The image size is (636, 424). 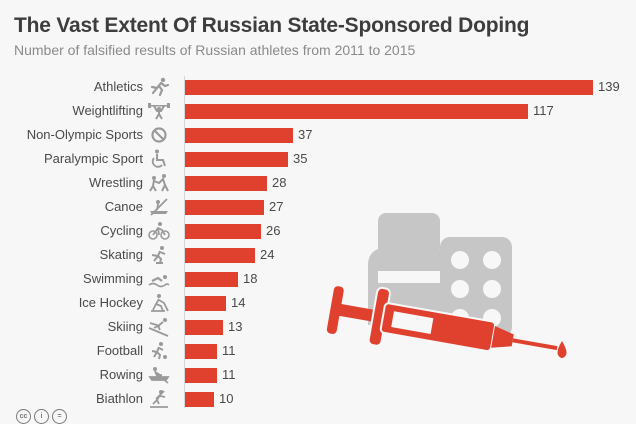 What do you see at coordinates (125, 326) in the screenshot?
I see `category-label: Skiing` at bounding box center [125, 326].